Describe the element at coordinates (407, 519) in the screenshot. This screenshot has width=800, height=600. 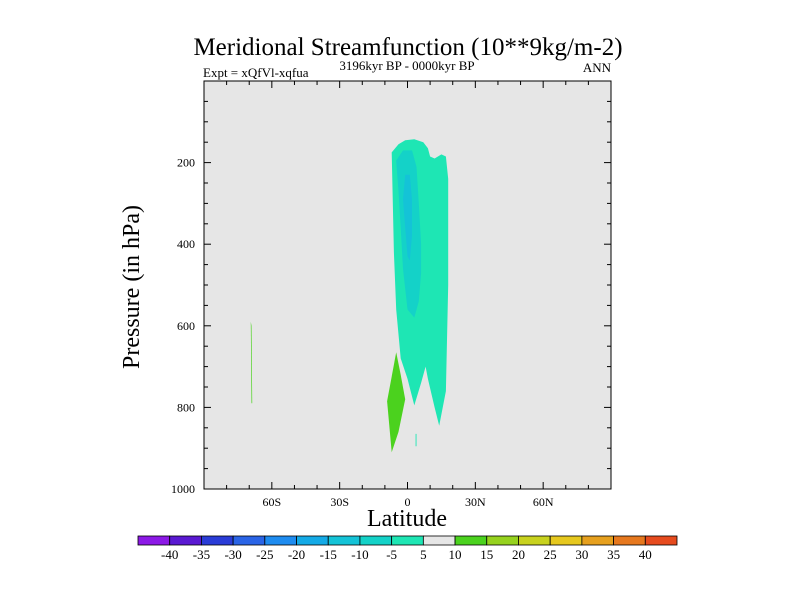
I see `x-axis-title: Latitude` at that location.